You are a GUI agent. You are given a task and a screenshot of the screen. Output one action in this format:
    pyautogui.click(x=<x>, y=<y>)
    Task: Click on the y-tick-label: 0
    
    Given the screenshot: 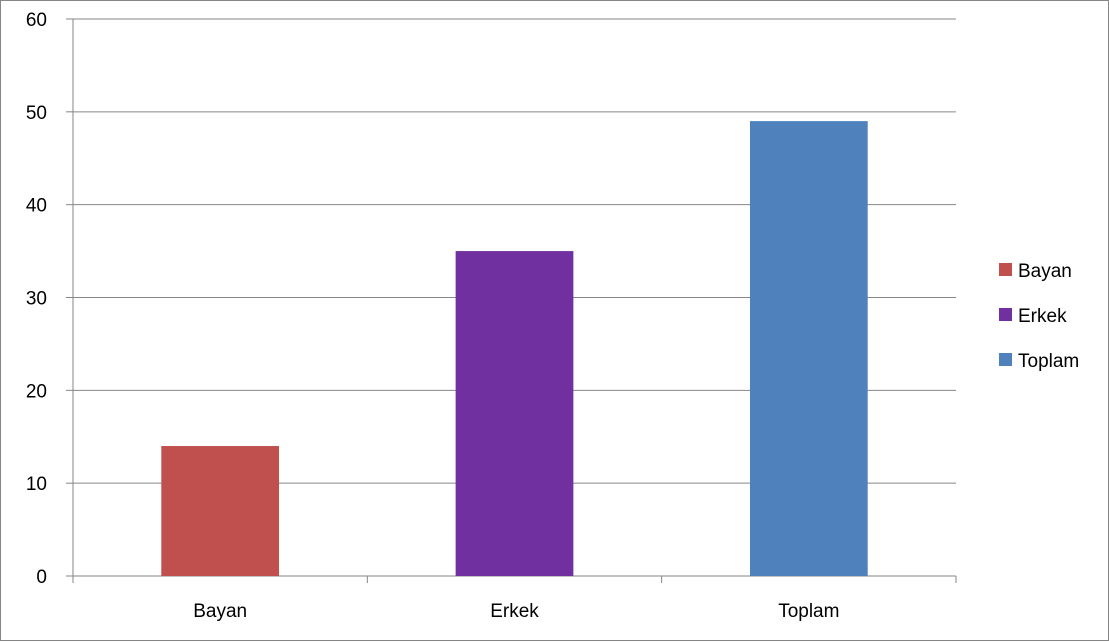 What is the action you would take?
    pyautogui.click(x=41, y=577)
    